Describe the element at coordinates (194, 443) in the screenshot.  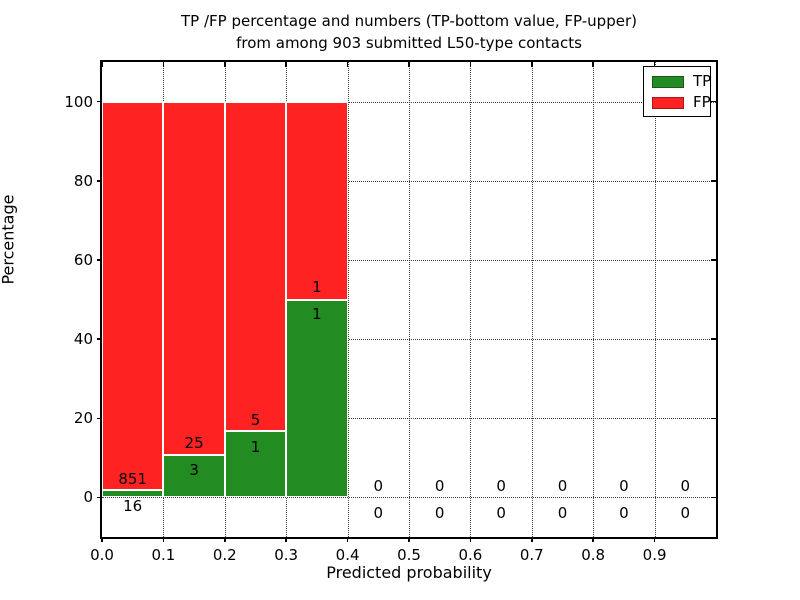
I see `fp-count-label: 25` at that location.